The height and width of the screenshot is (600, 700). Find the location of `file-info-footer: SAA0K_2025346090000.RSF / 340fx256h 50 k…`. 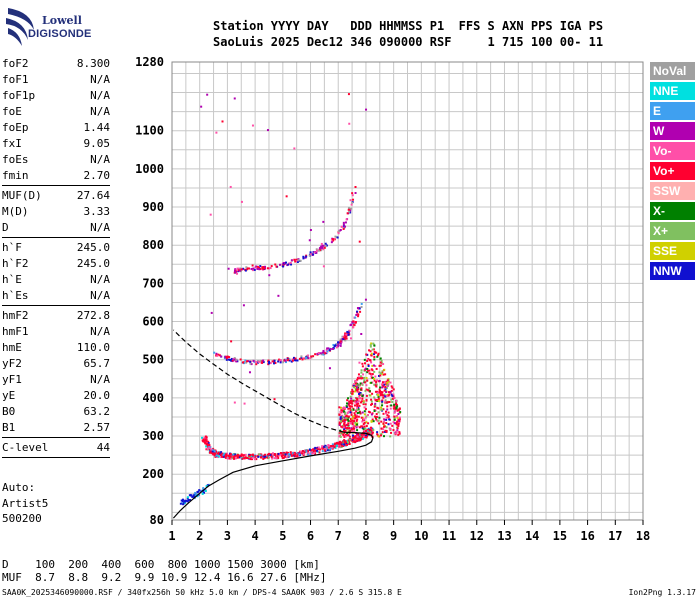

file-info-footer: SAA0K_2025346090000.RSF / 340fx256h 50 k… is located at coordinates (350, 592).